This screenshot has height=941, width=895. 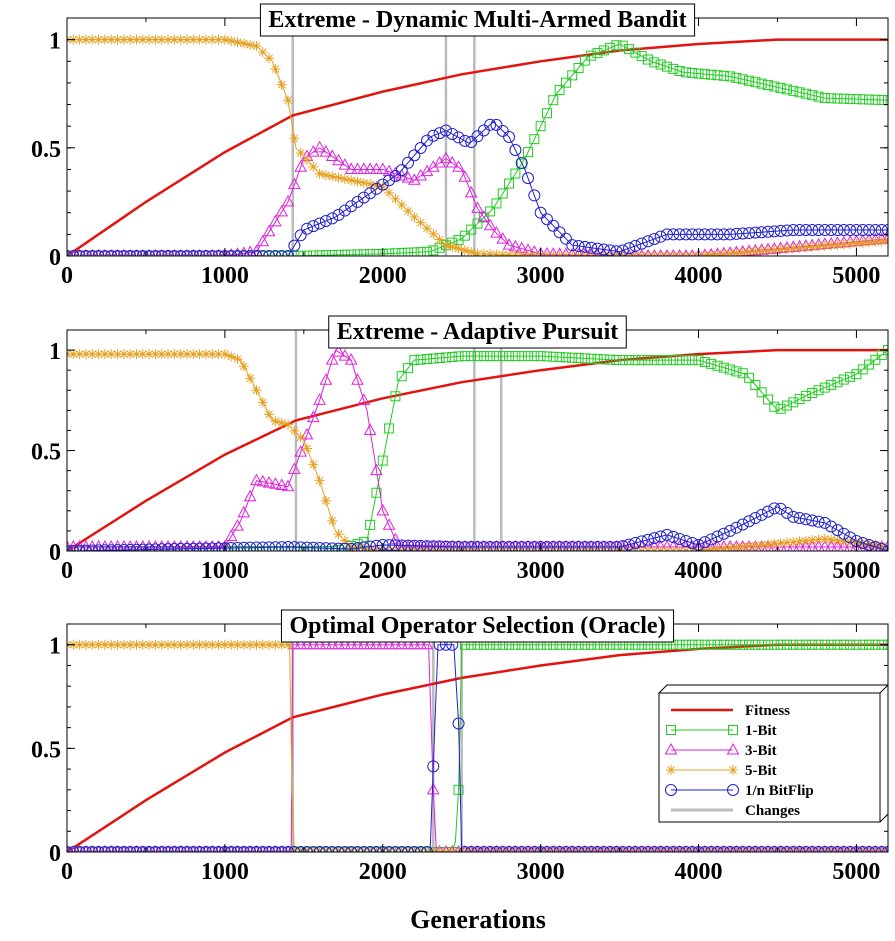 What do you see at coordinates (477, 20) in the screenshot?
I see `panel-title-box` at bounding box center [477, 20].